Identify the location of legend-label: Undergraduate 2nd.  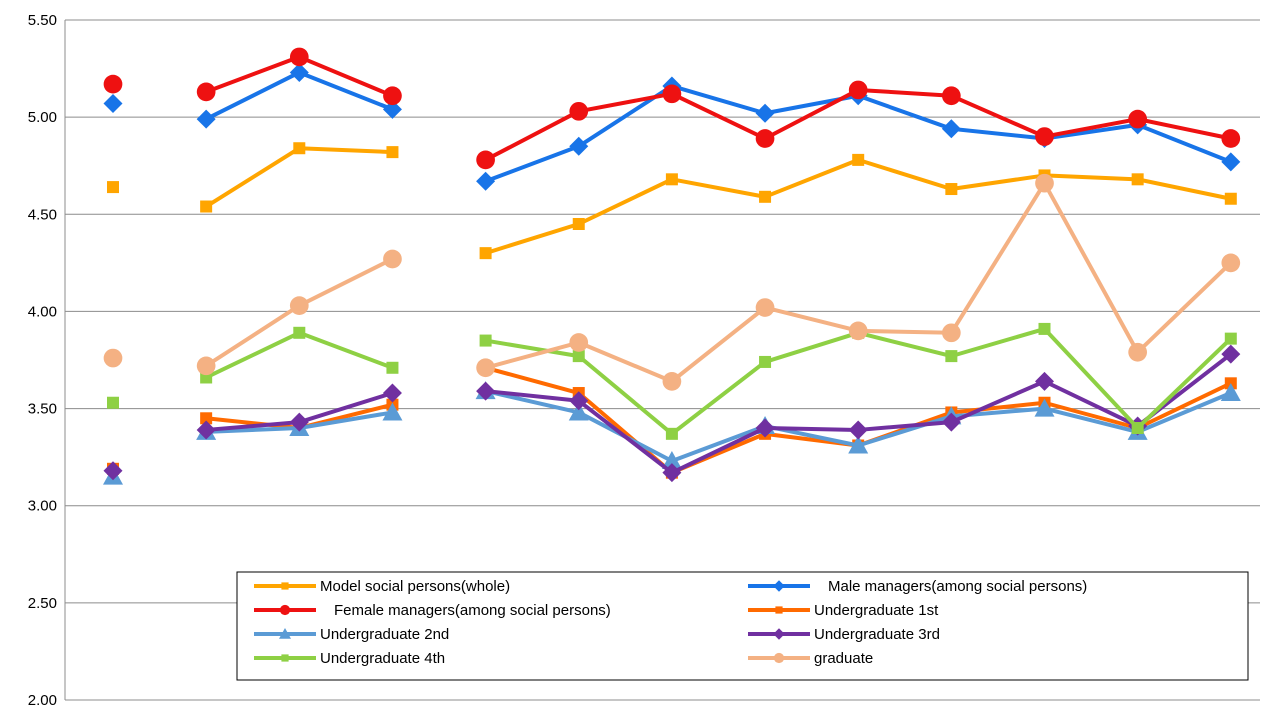
(384, 634).